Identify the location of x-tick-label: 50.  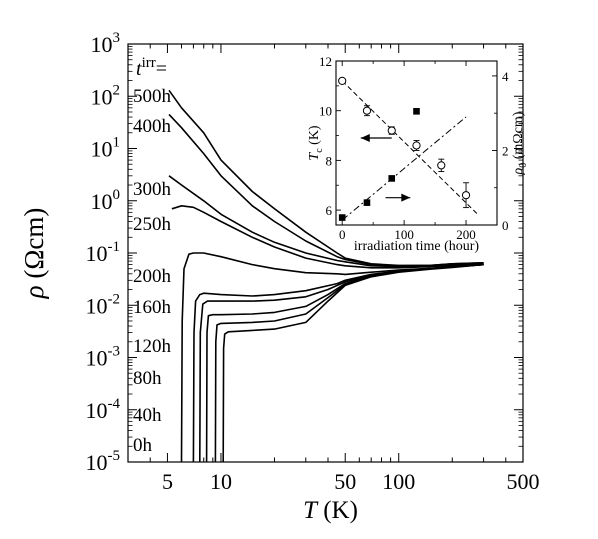
(345, 481).